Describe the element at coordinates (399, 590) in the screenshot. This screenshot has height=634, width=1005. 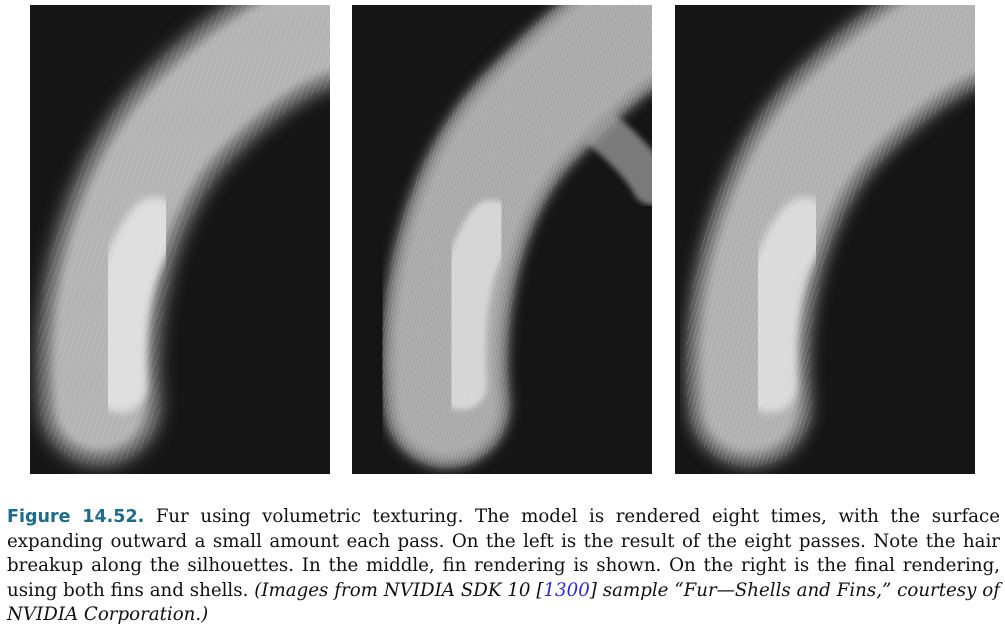
I see `credit-prefix: (Images from NVIDIA SDK 10 [` at that location.